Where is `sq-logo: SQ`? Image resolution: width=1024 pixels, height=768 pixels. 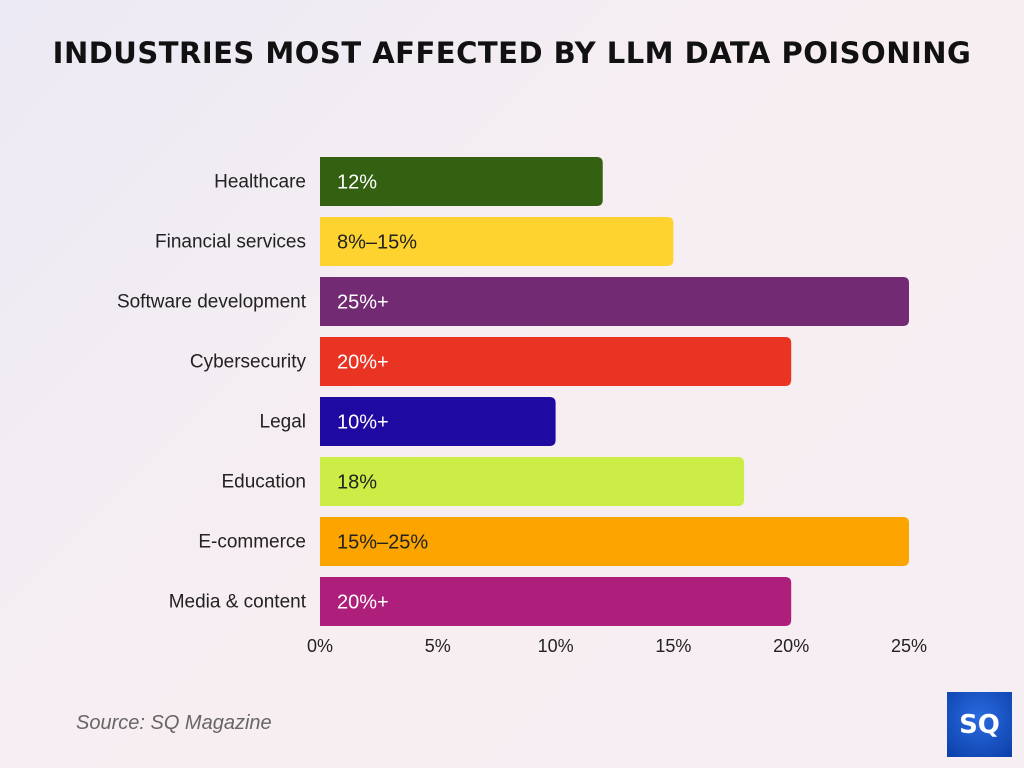 sq-logo: SQ is located at coordinates (979, 724).